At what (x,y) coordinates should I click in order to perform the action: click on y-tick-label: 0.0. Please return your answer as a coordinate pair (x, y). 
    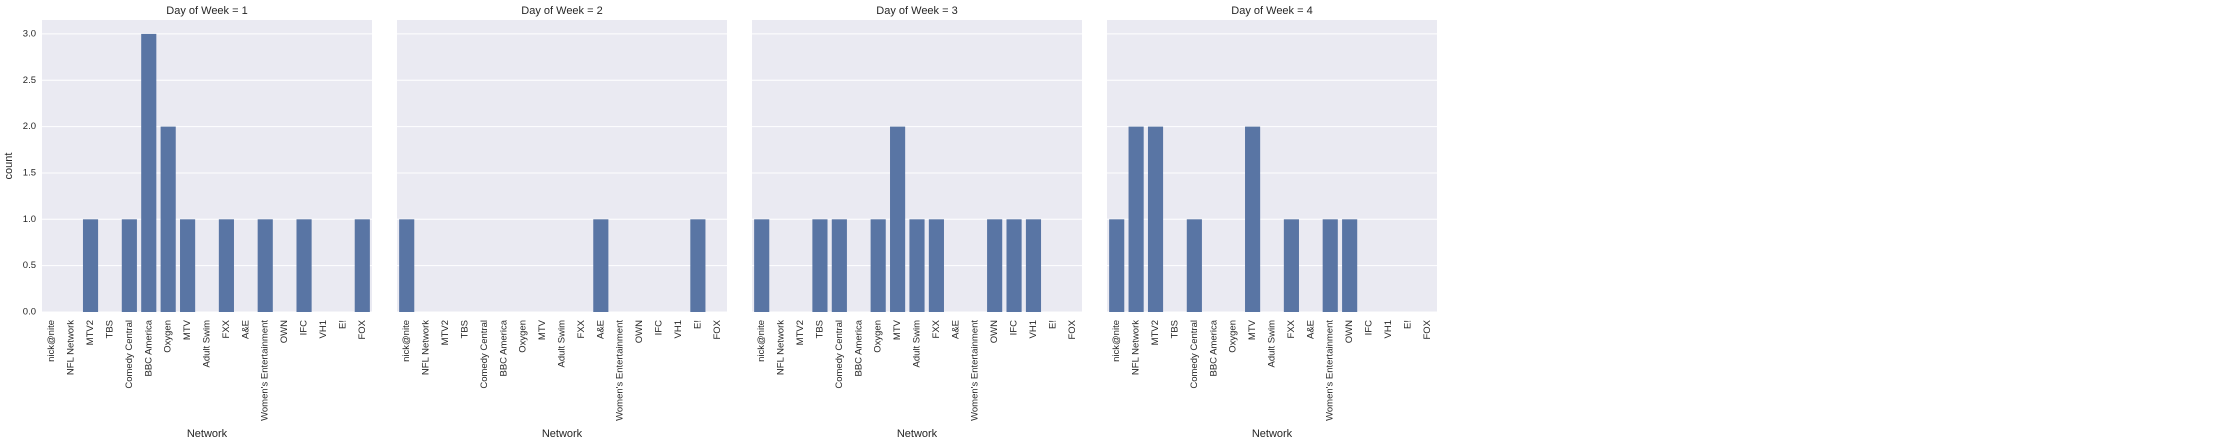
    Looking at the image, I should click on (29, 312).